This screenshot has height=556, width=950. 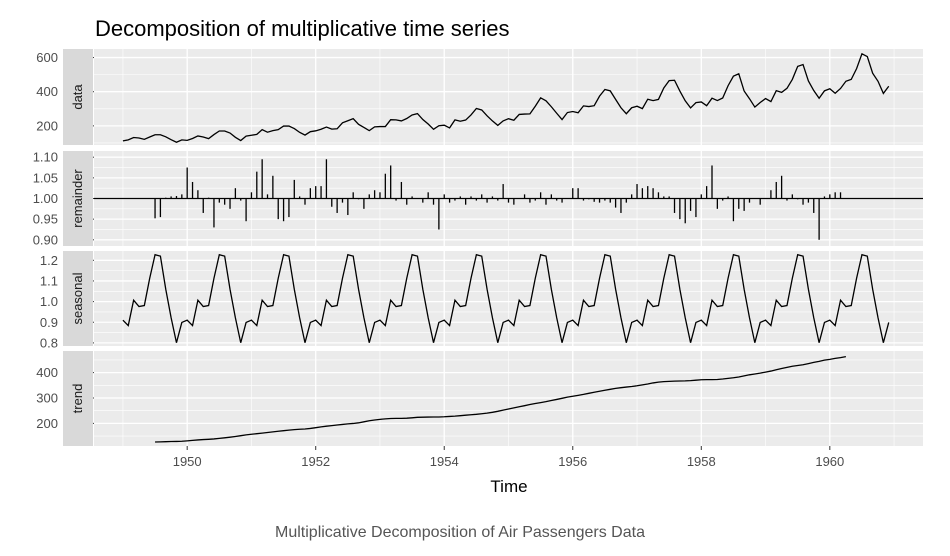 I want to click on x-tick-label: 1950, so click(x=187, y=461).